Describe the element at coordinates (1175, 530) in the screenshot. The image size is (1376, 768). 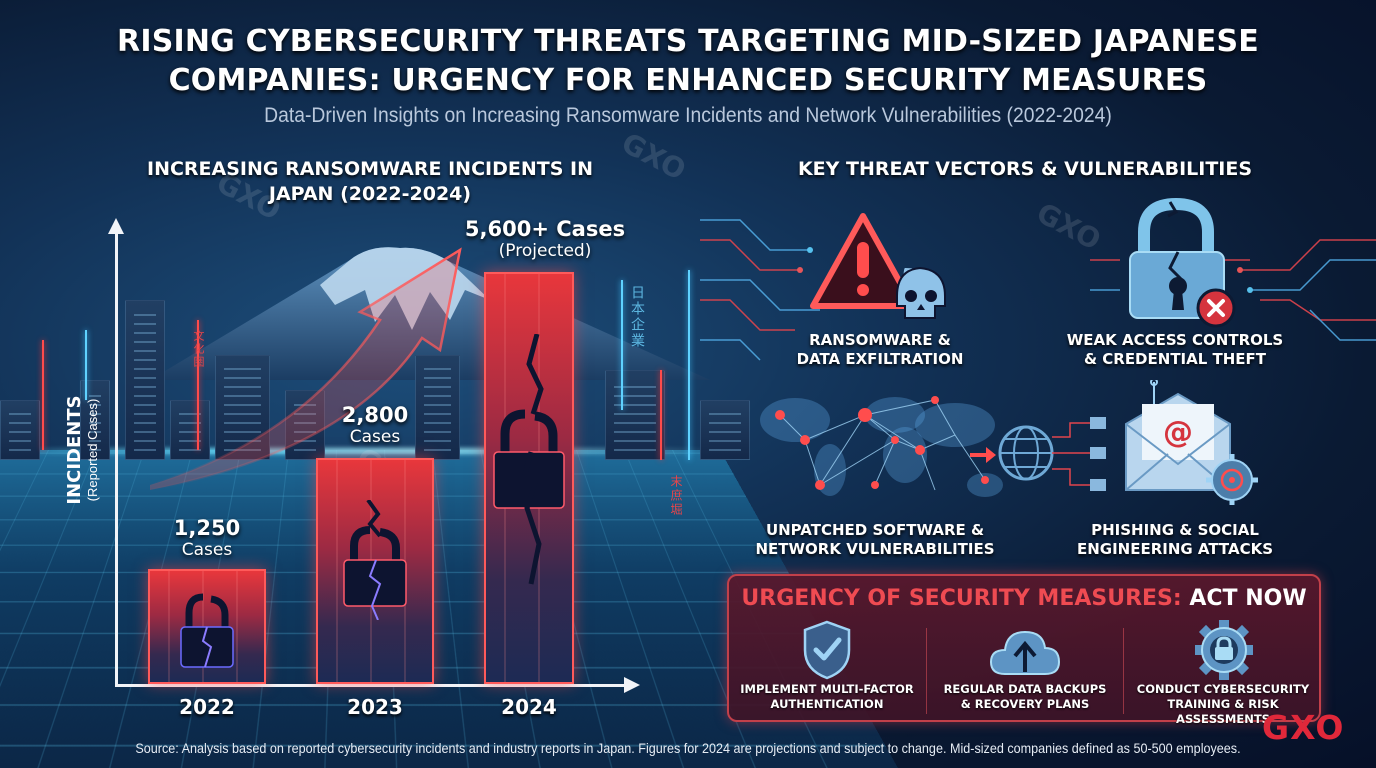
I see `threat-label-line: PHISHING & SOCIAL` at that location.